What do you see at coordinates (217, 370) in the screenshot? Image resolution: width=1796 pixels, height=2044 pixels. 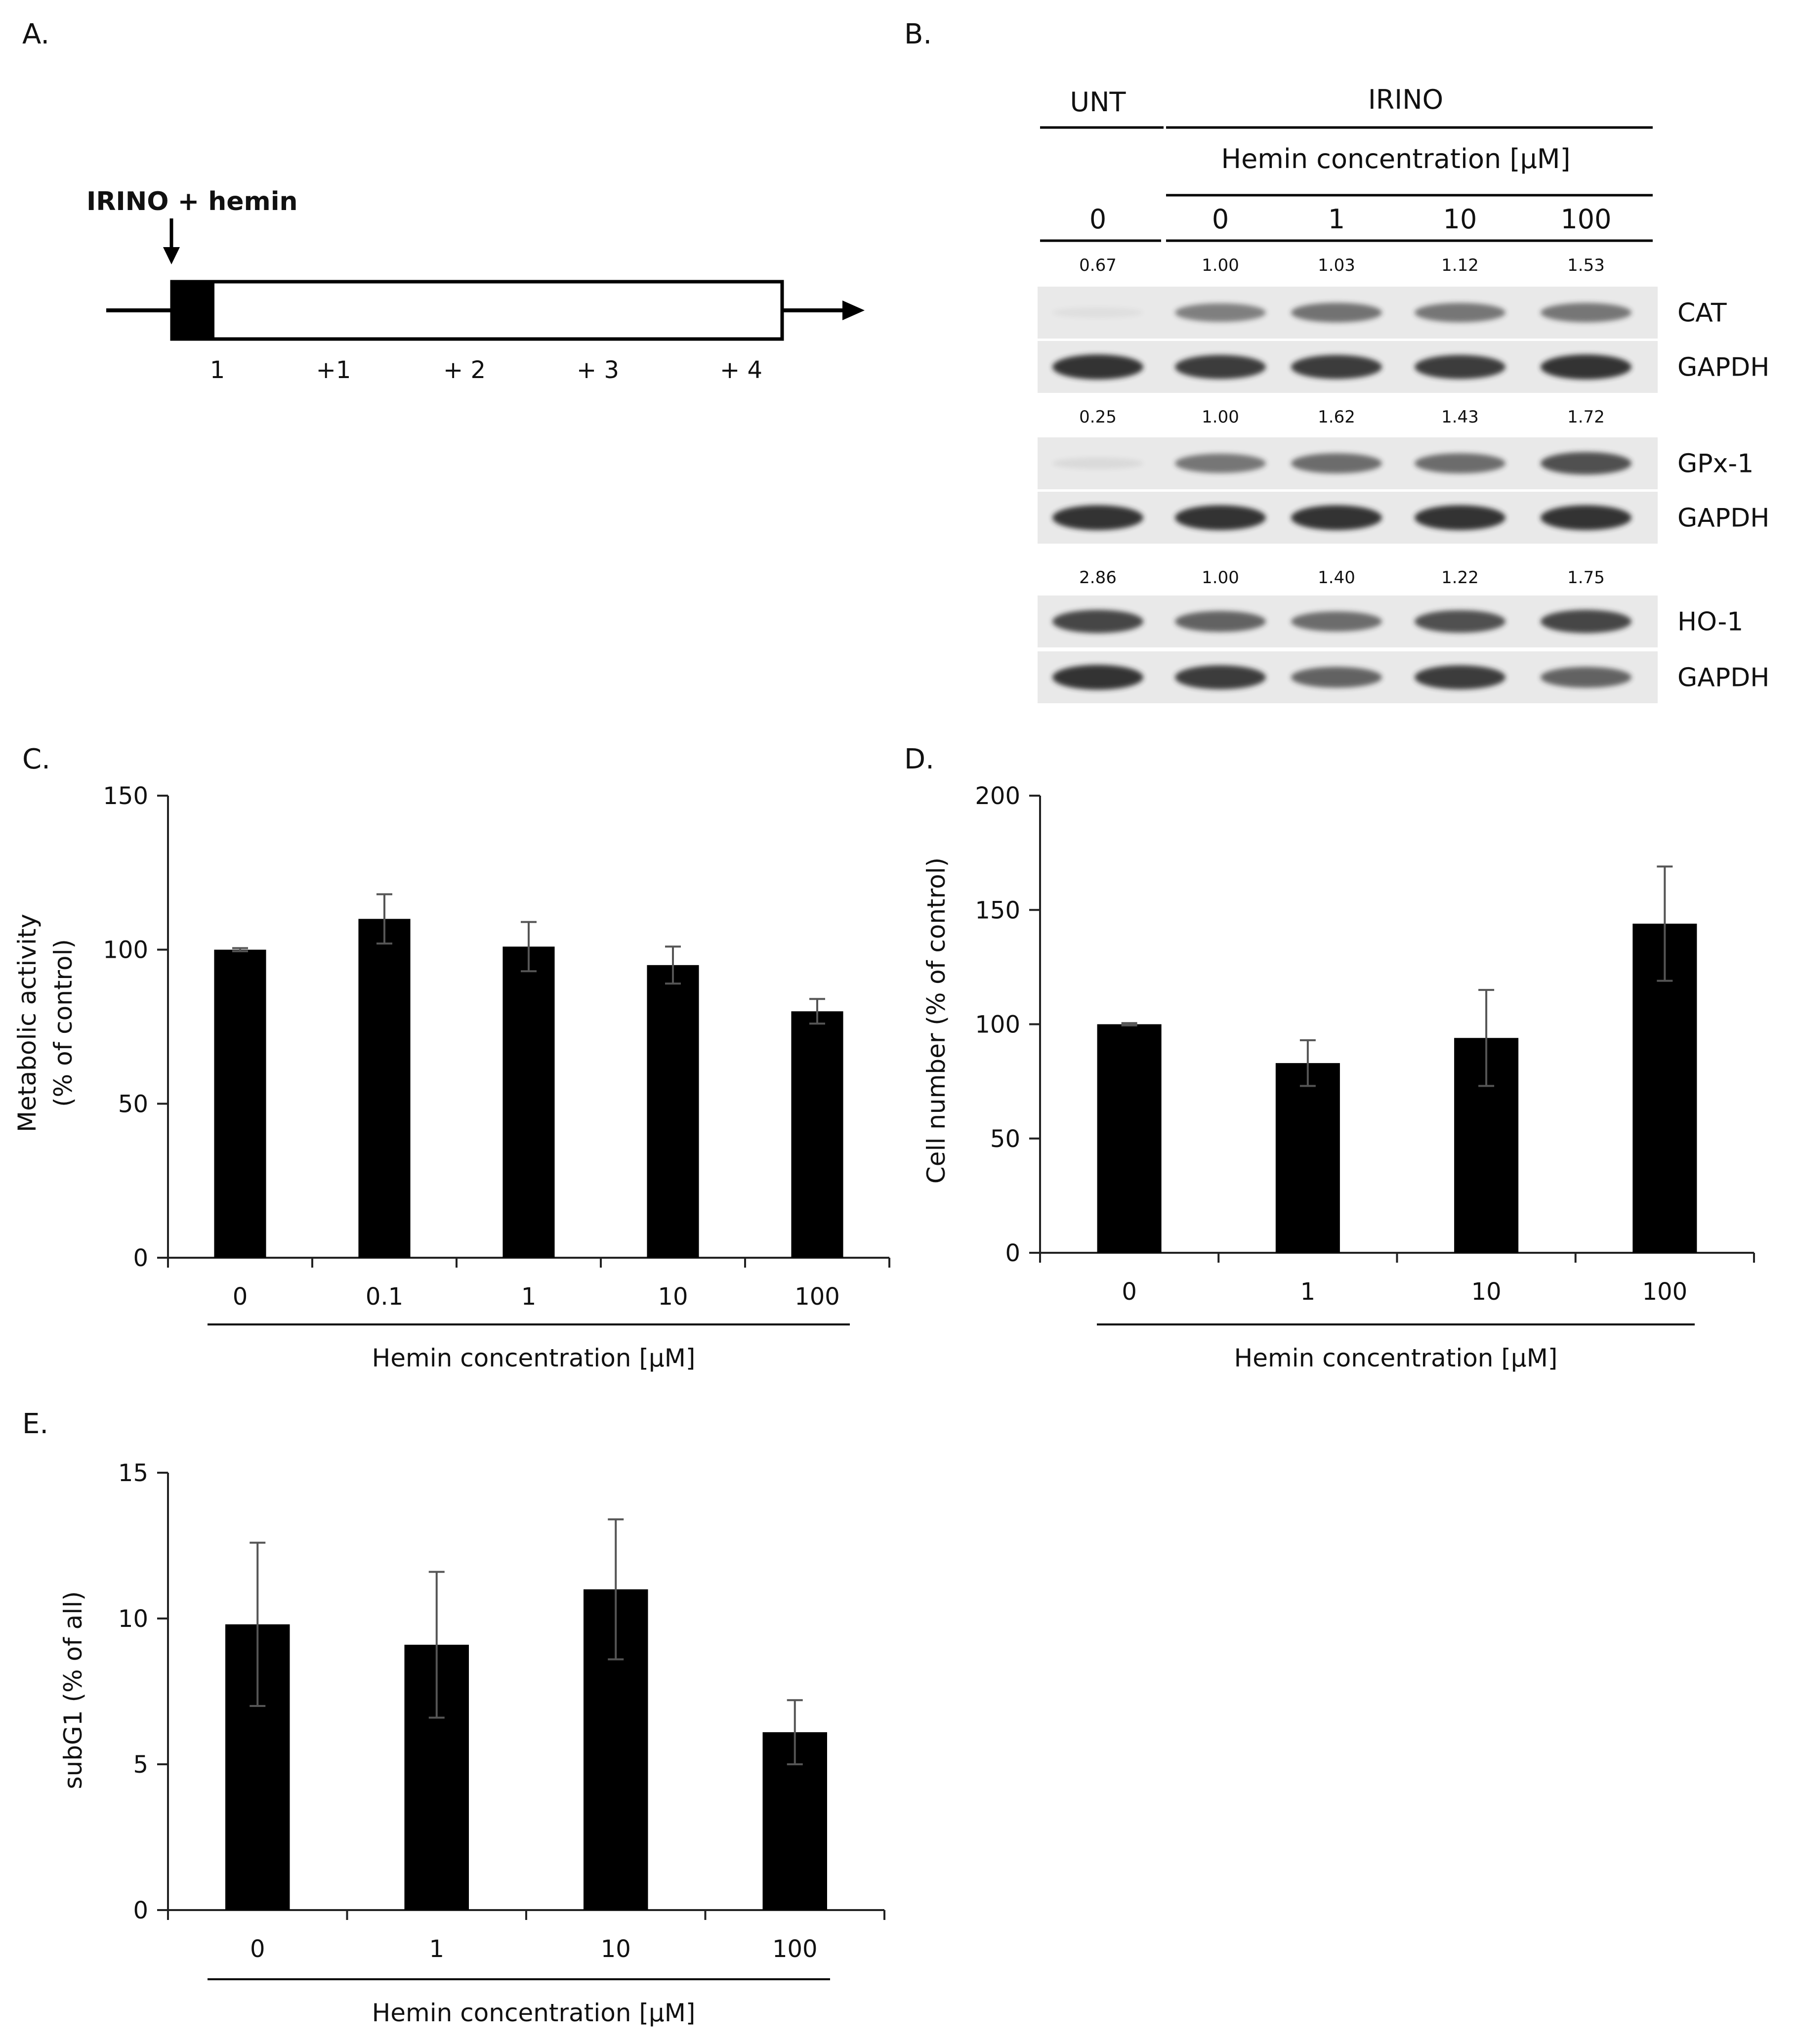 I see `timeline-day-label: 1` at bounding box center [217, 370].